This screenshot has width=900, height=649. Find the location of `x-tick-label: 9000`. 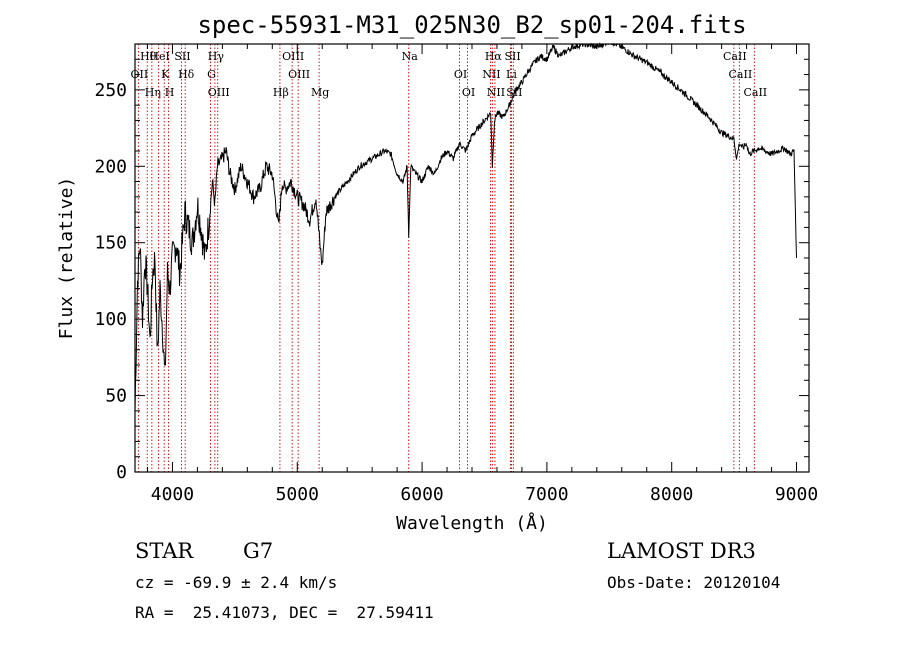

x-tick-label: 9000 is located at coordinates (796, 494).